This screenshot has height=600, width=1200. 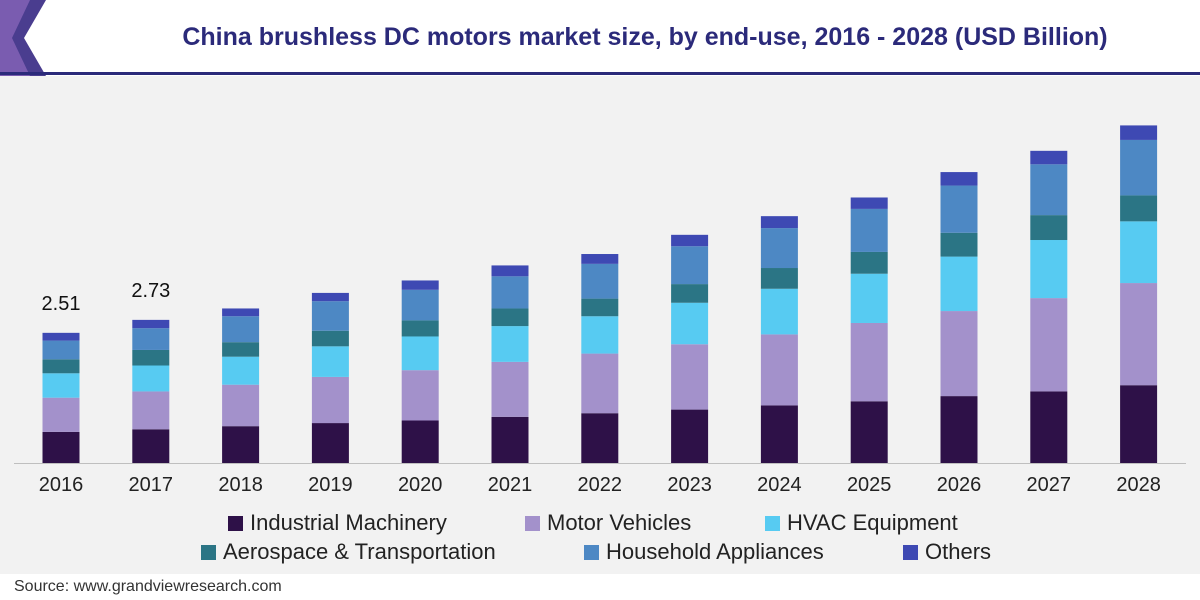 I want to click on x-tick-label: 2021, so click(x=510, y=485).